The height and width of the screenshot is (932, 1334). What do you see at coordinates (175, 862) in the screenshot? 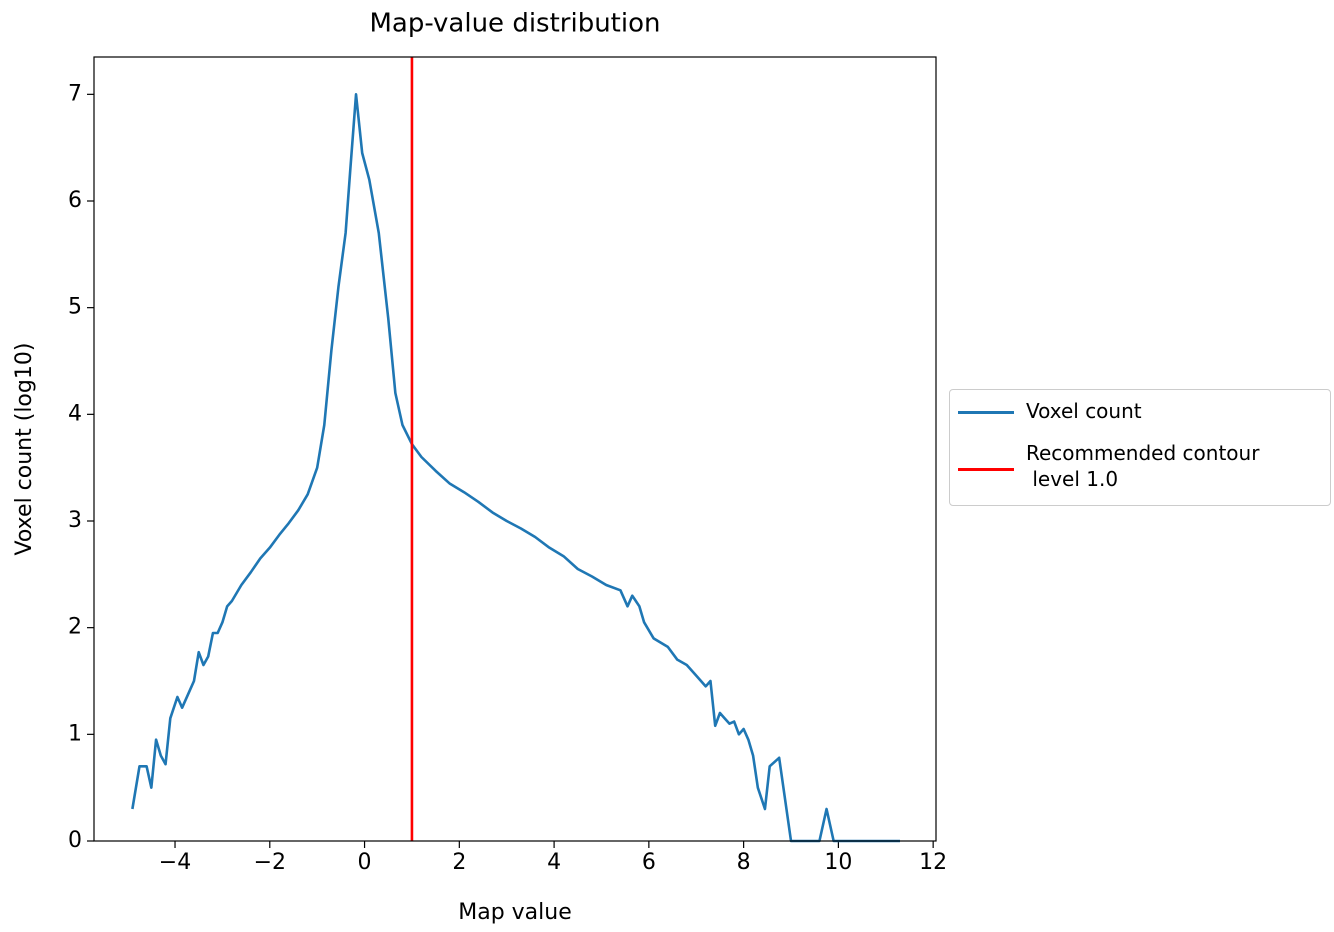
I see `x-tick-label: −4` at bounding box center [175, 862].